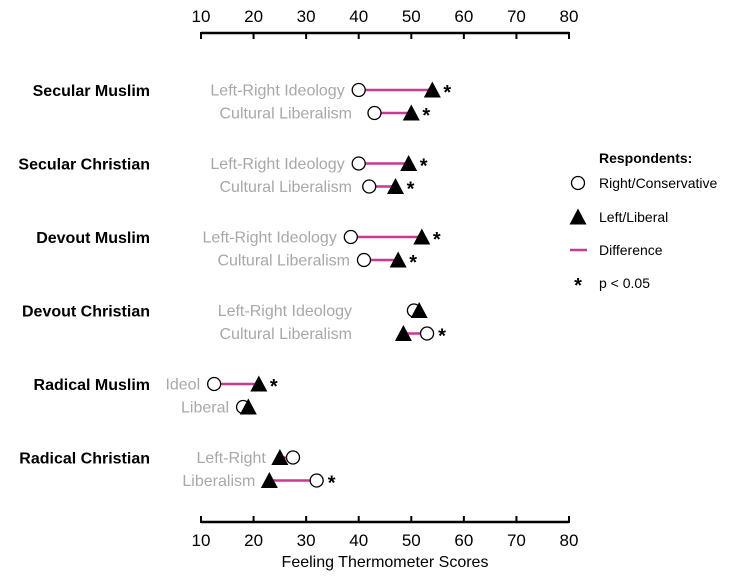 The width and height of the screenshot is (736, 578). What do you see at coordinates (84, 459) in the screenshot?
I see `group-label: Radical Christian` at bounding box center [84, 459].